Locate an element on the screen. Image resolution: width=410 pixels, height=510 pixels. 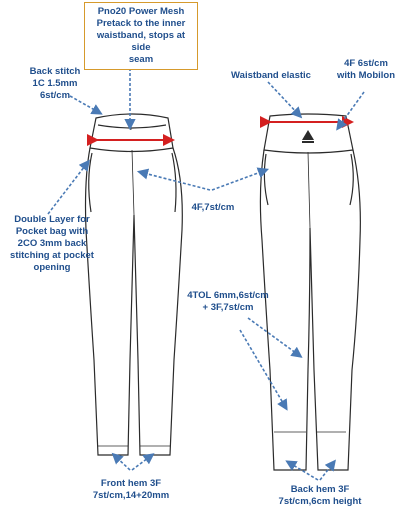
front-right-pocket is located at coordinates (174, 182).